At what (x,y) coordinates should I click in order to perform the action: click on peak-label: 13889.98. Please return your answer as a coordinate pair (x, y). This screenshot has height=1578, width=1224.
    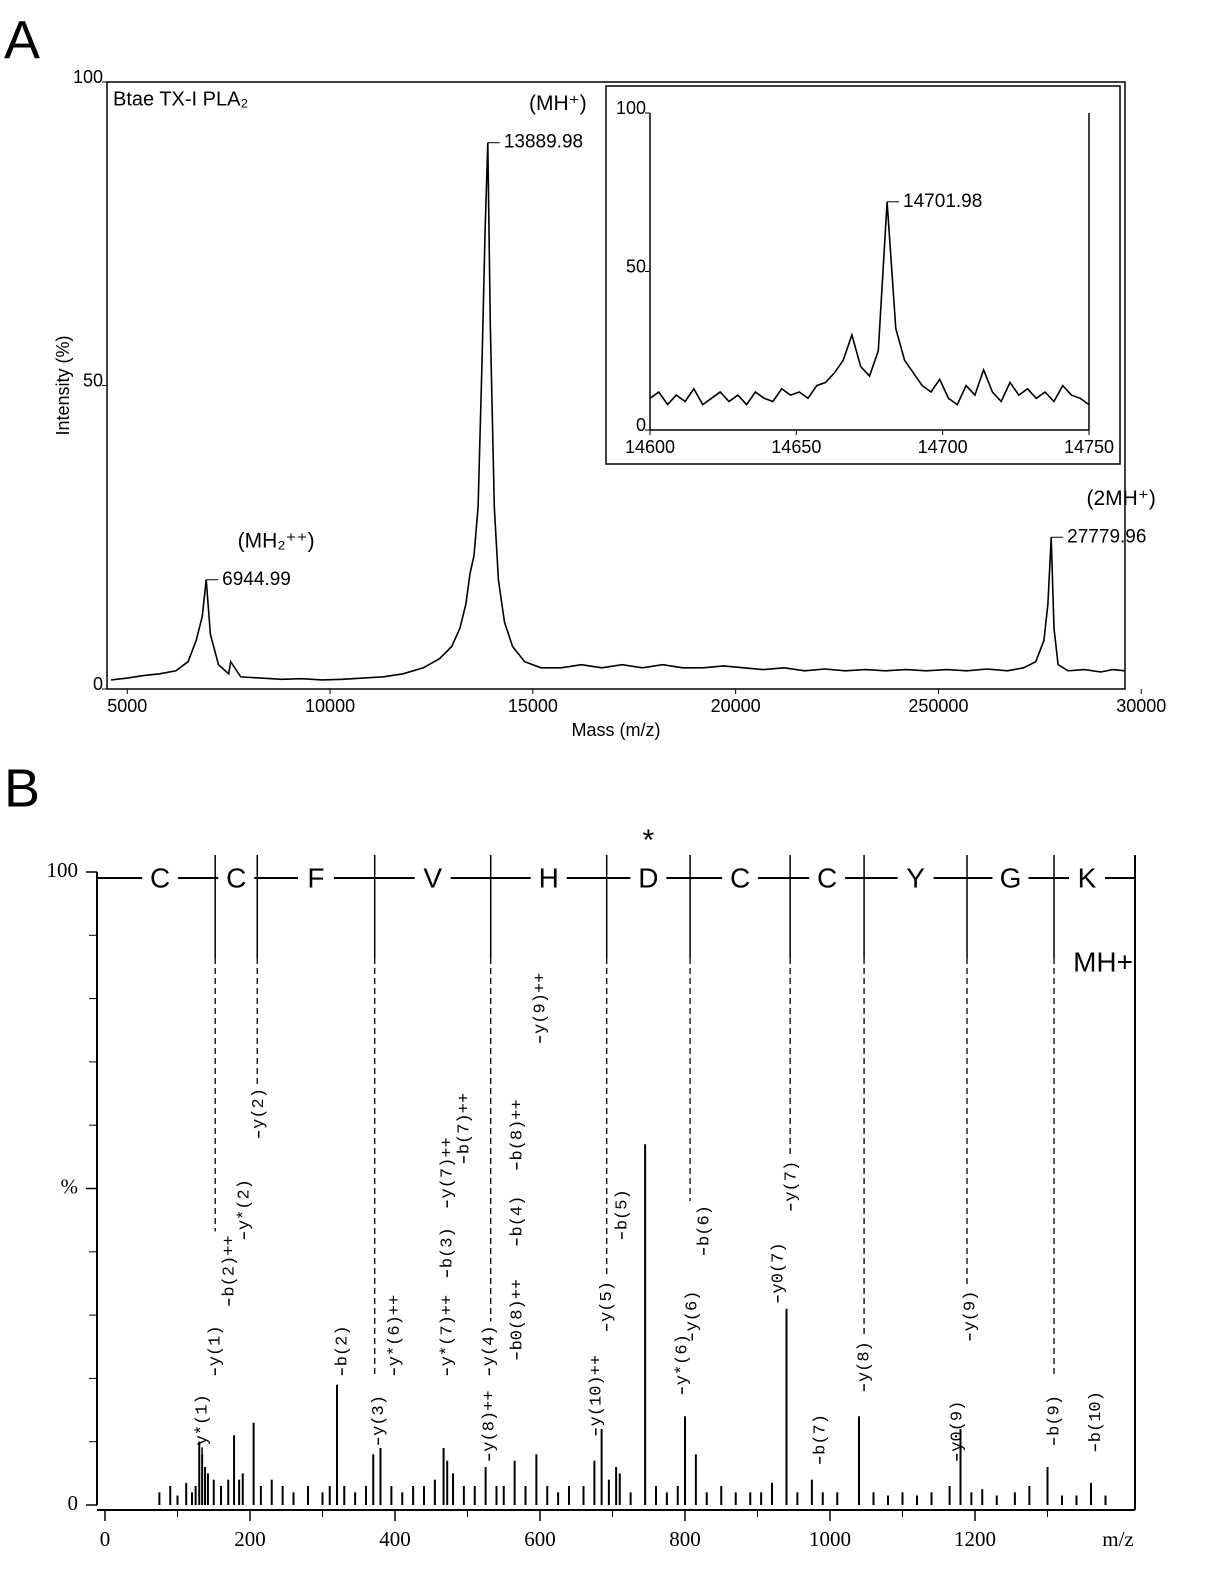
    Looking at the image, I should click on (543, 142).